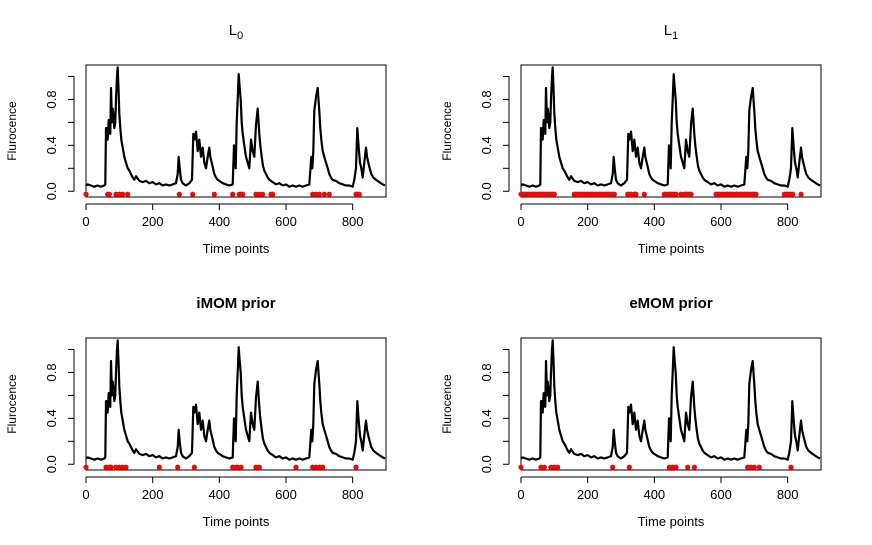 Image resolution: width=872 pixels, height=545 pixels. What do you see at coordinates (240, 36) in the screenshot?
I see `chart-title-subscript: 0` at bounding box center [240, 36].